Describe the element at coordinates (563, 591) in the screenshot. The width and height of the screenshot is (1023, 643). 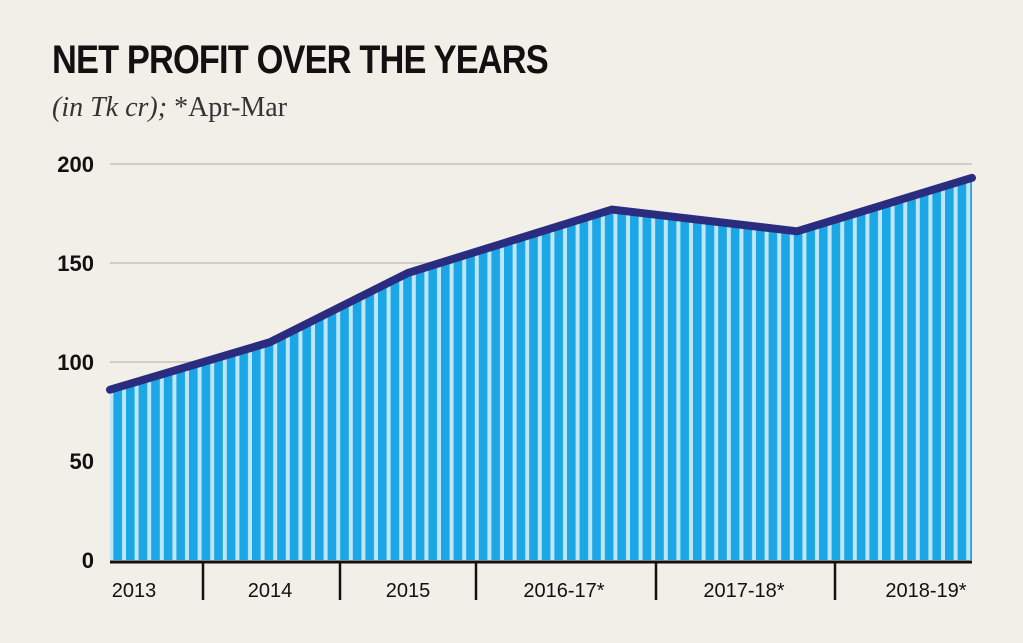
I see `x-tick-2016-17*: 2016-17*` at that location.